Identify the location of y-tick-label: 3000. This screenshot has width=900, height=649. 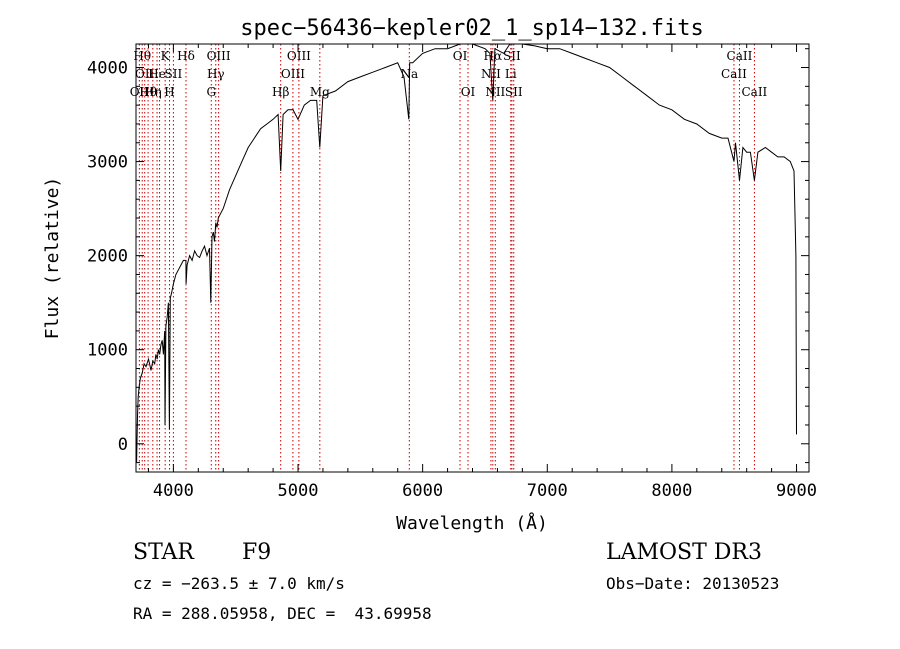
(107, 163).